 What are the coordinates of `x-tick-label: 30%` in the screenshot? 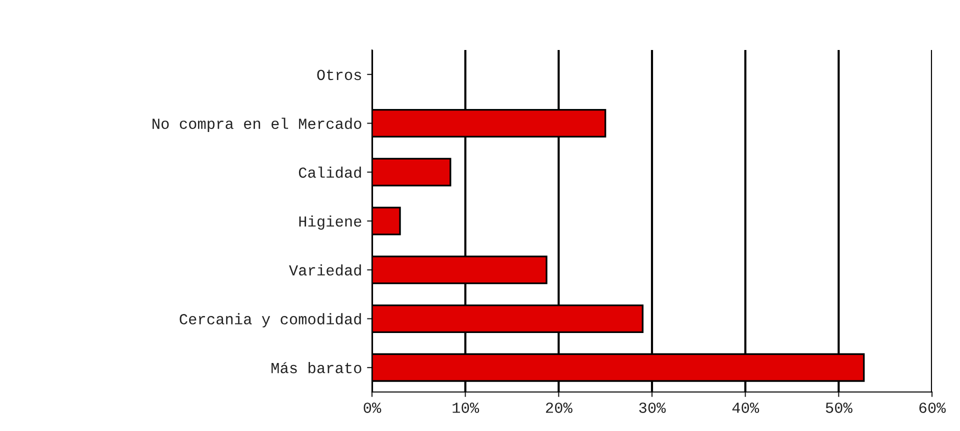 It's located at (652, 407).